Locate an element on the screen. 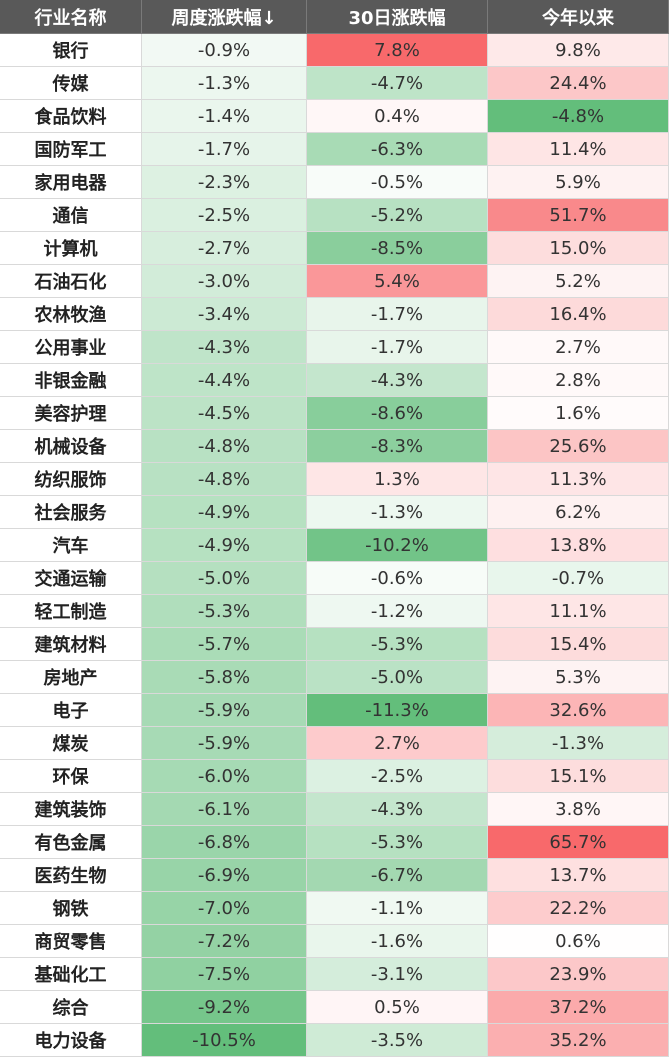 This screenshot has height=1057, width=669. value-cell: 11.1% is located at coordinates (578, 611).